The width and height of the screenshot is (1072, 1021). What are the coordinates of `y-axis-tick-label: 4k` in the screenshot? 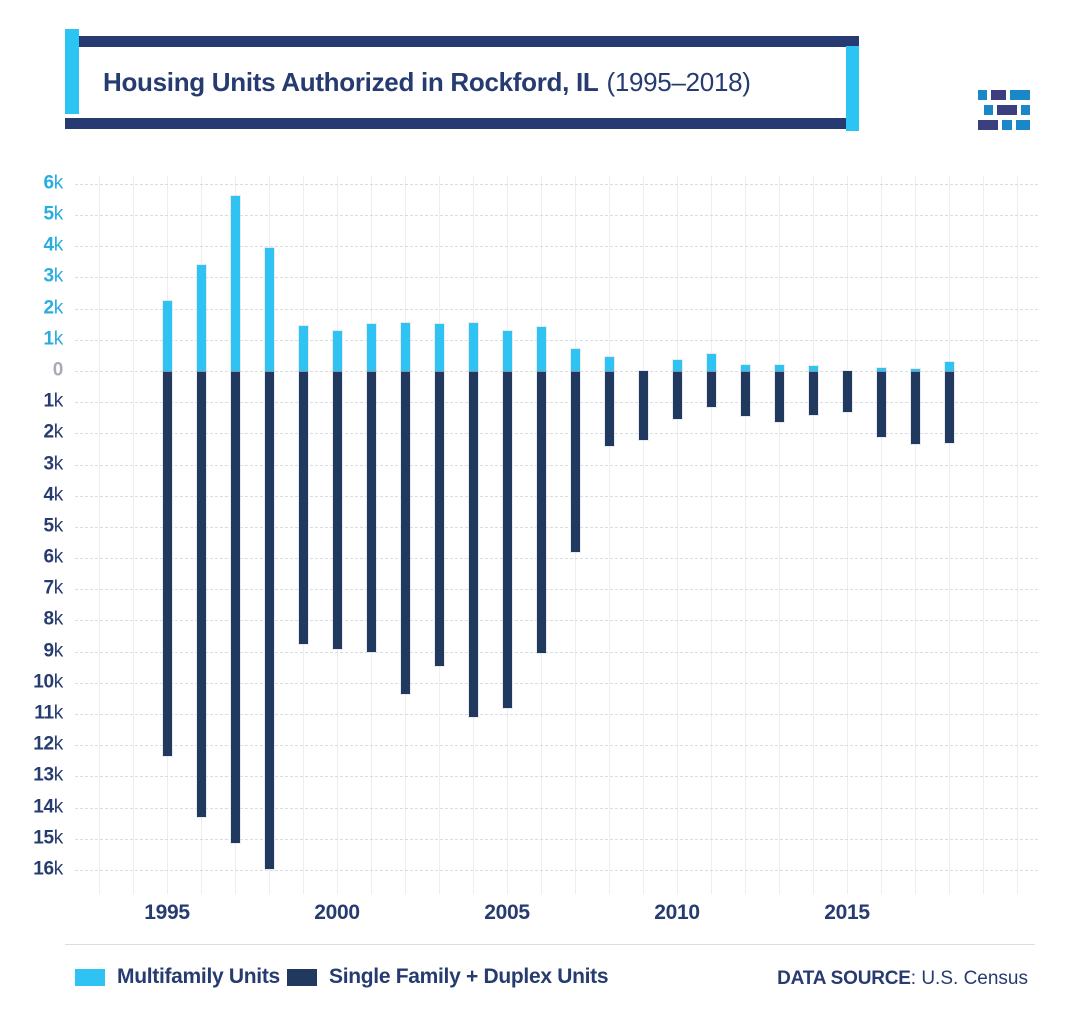 It's located at (53, 495).